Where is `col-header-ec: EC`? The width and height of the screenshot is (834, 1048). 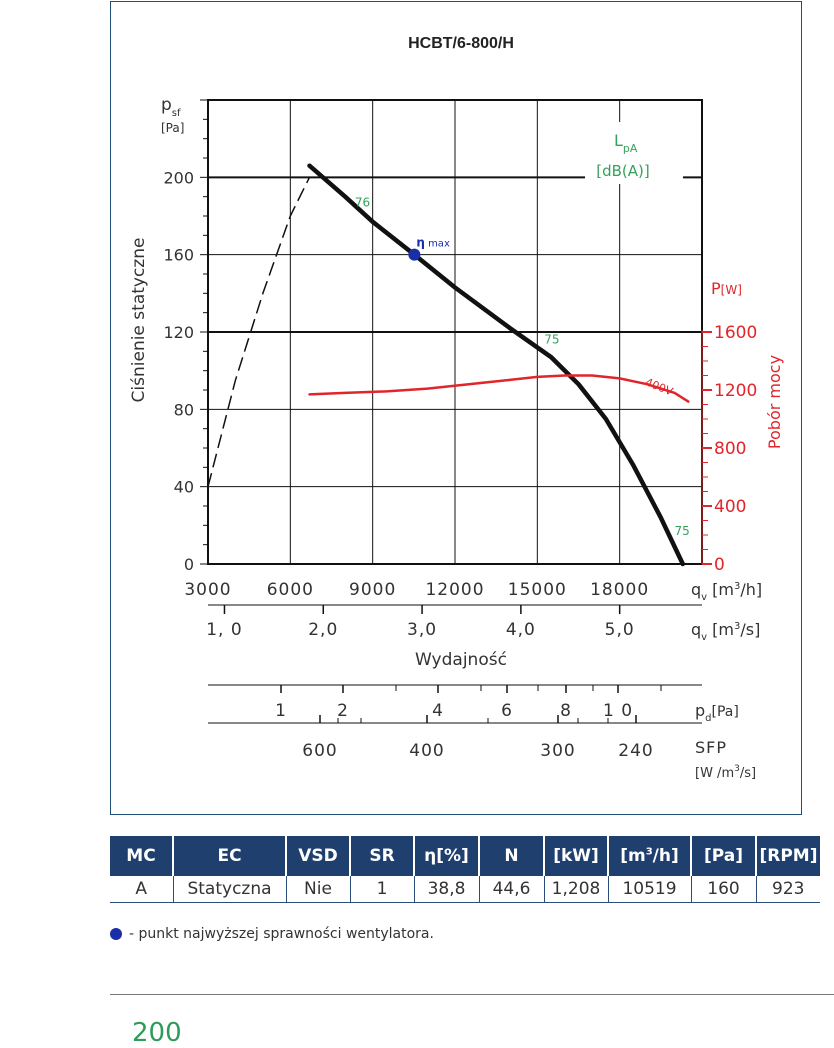
col-header-ec: EC is located at coordinates (230, 856).